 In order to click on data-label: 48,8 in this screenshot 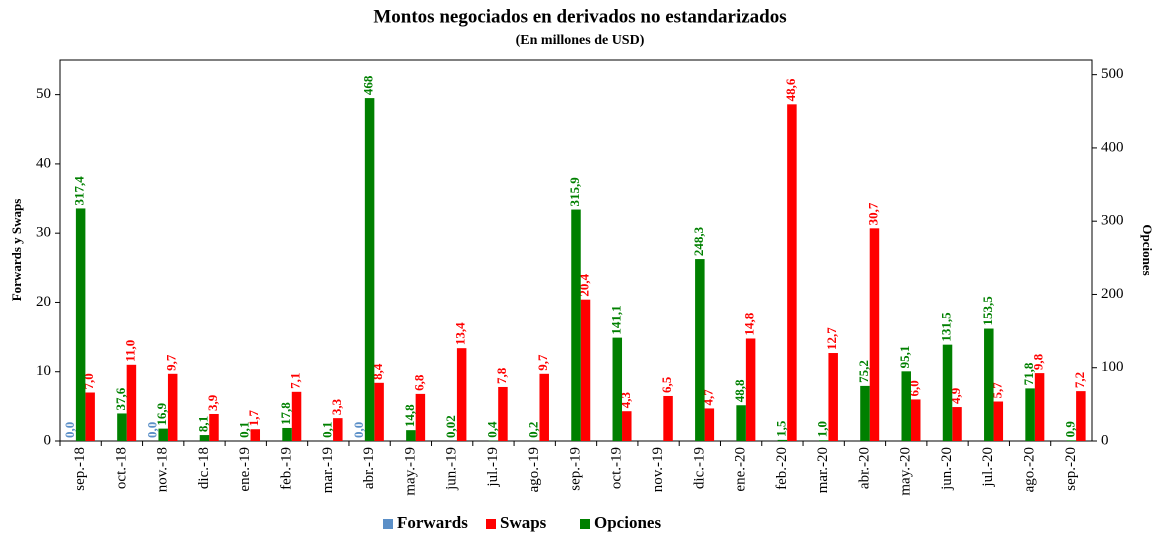, I will do `click(739, 390)`.